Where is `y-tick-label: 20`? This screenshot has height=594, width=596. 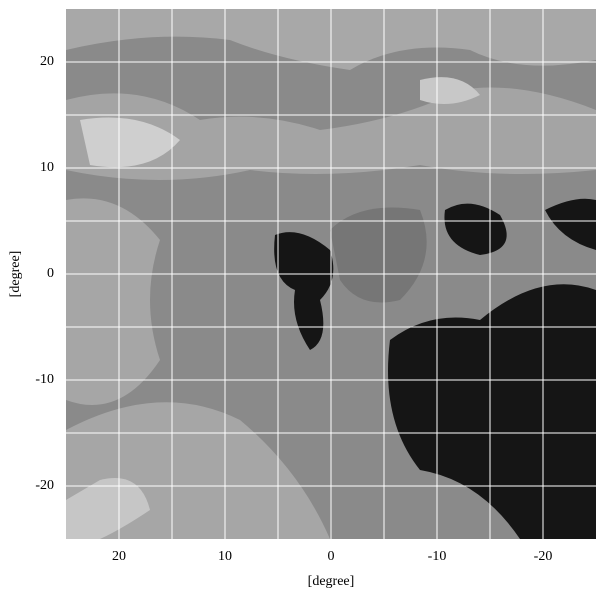
y-tick-label: 20 is located at coordinates (47, 61).